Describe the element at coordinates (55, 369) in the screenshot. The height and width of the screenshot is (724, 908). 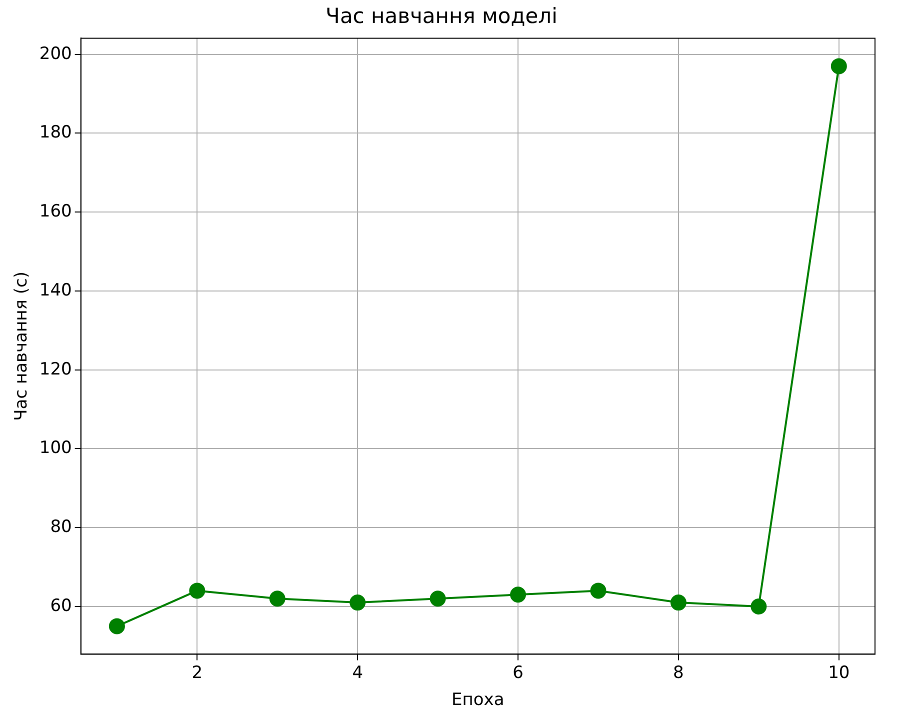
I see `y-tick-label: 120` at that location.